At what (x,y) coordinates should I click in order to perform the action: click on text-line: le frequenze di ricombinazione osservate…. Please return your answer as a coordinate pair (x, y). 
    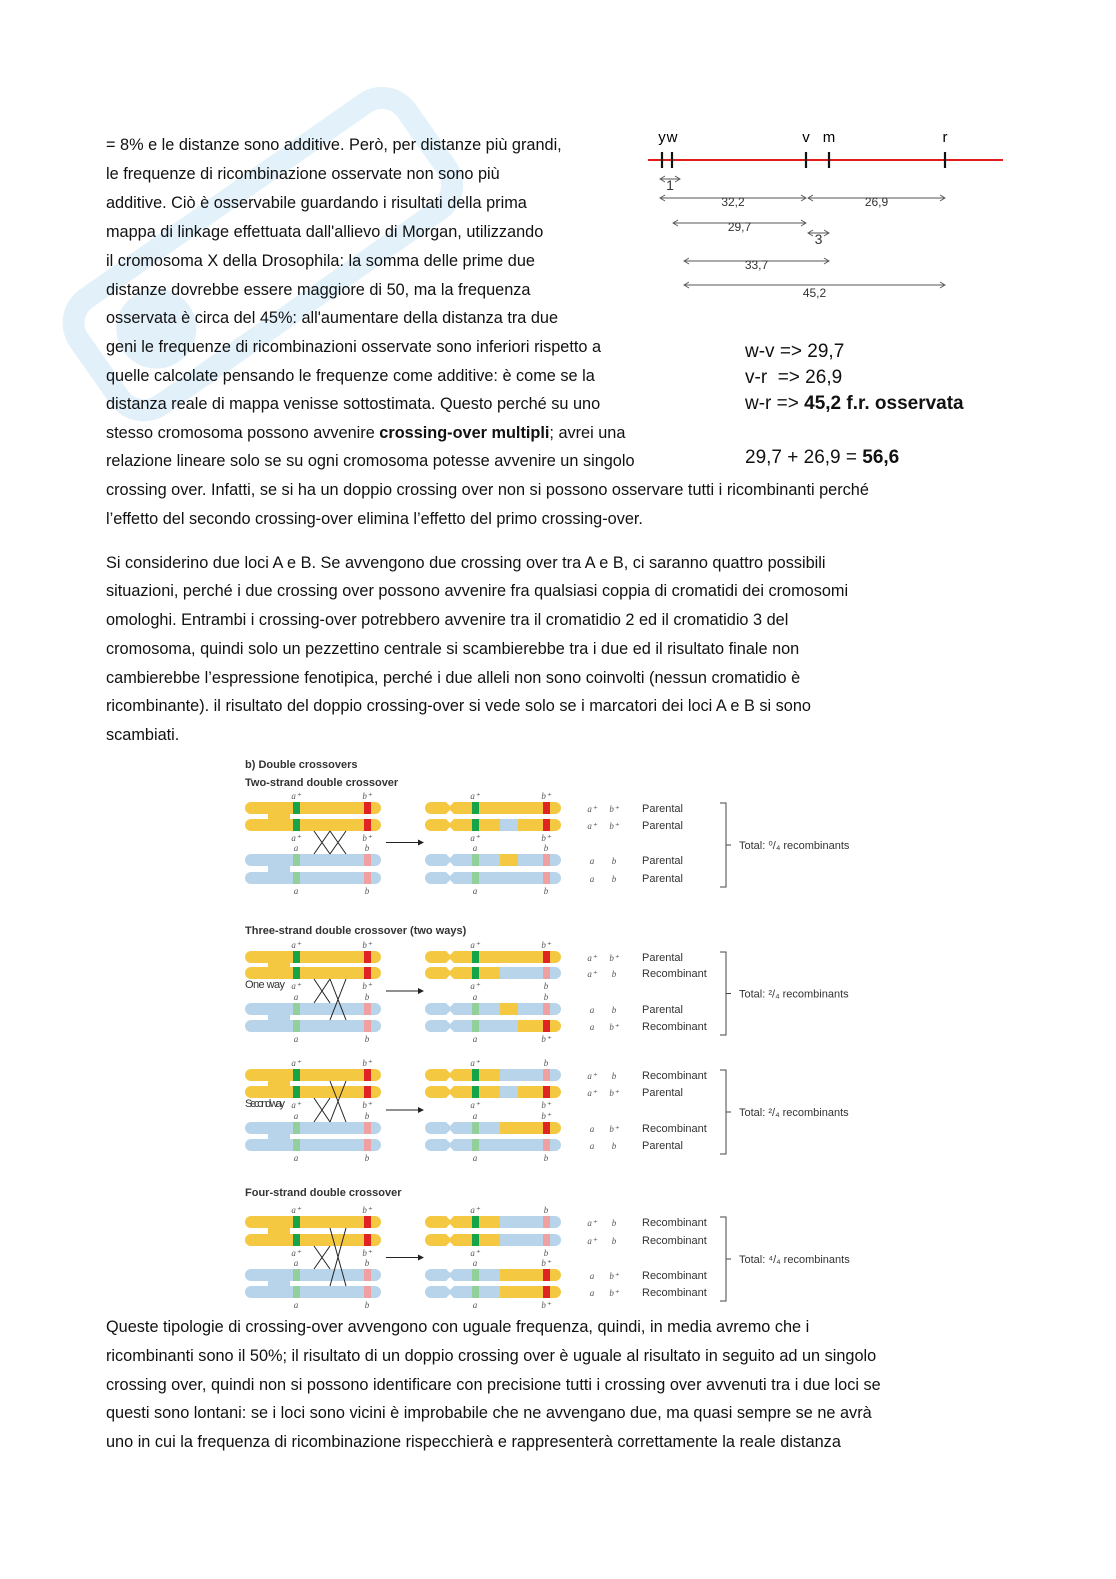
    Looking at the image, I should click on (303, 174).